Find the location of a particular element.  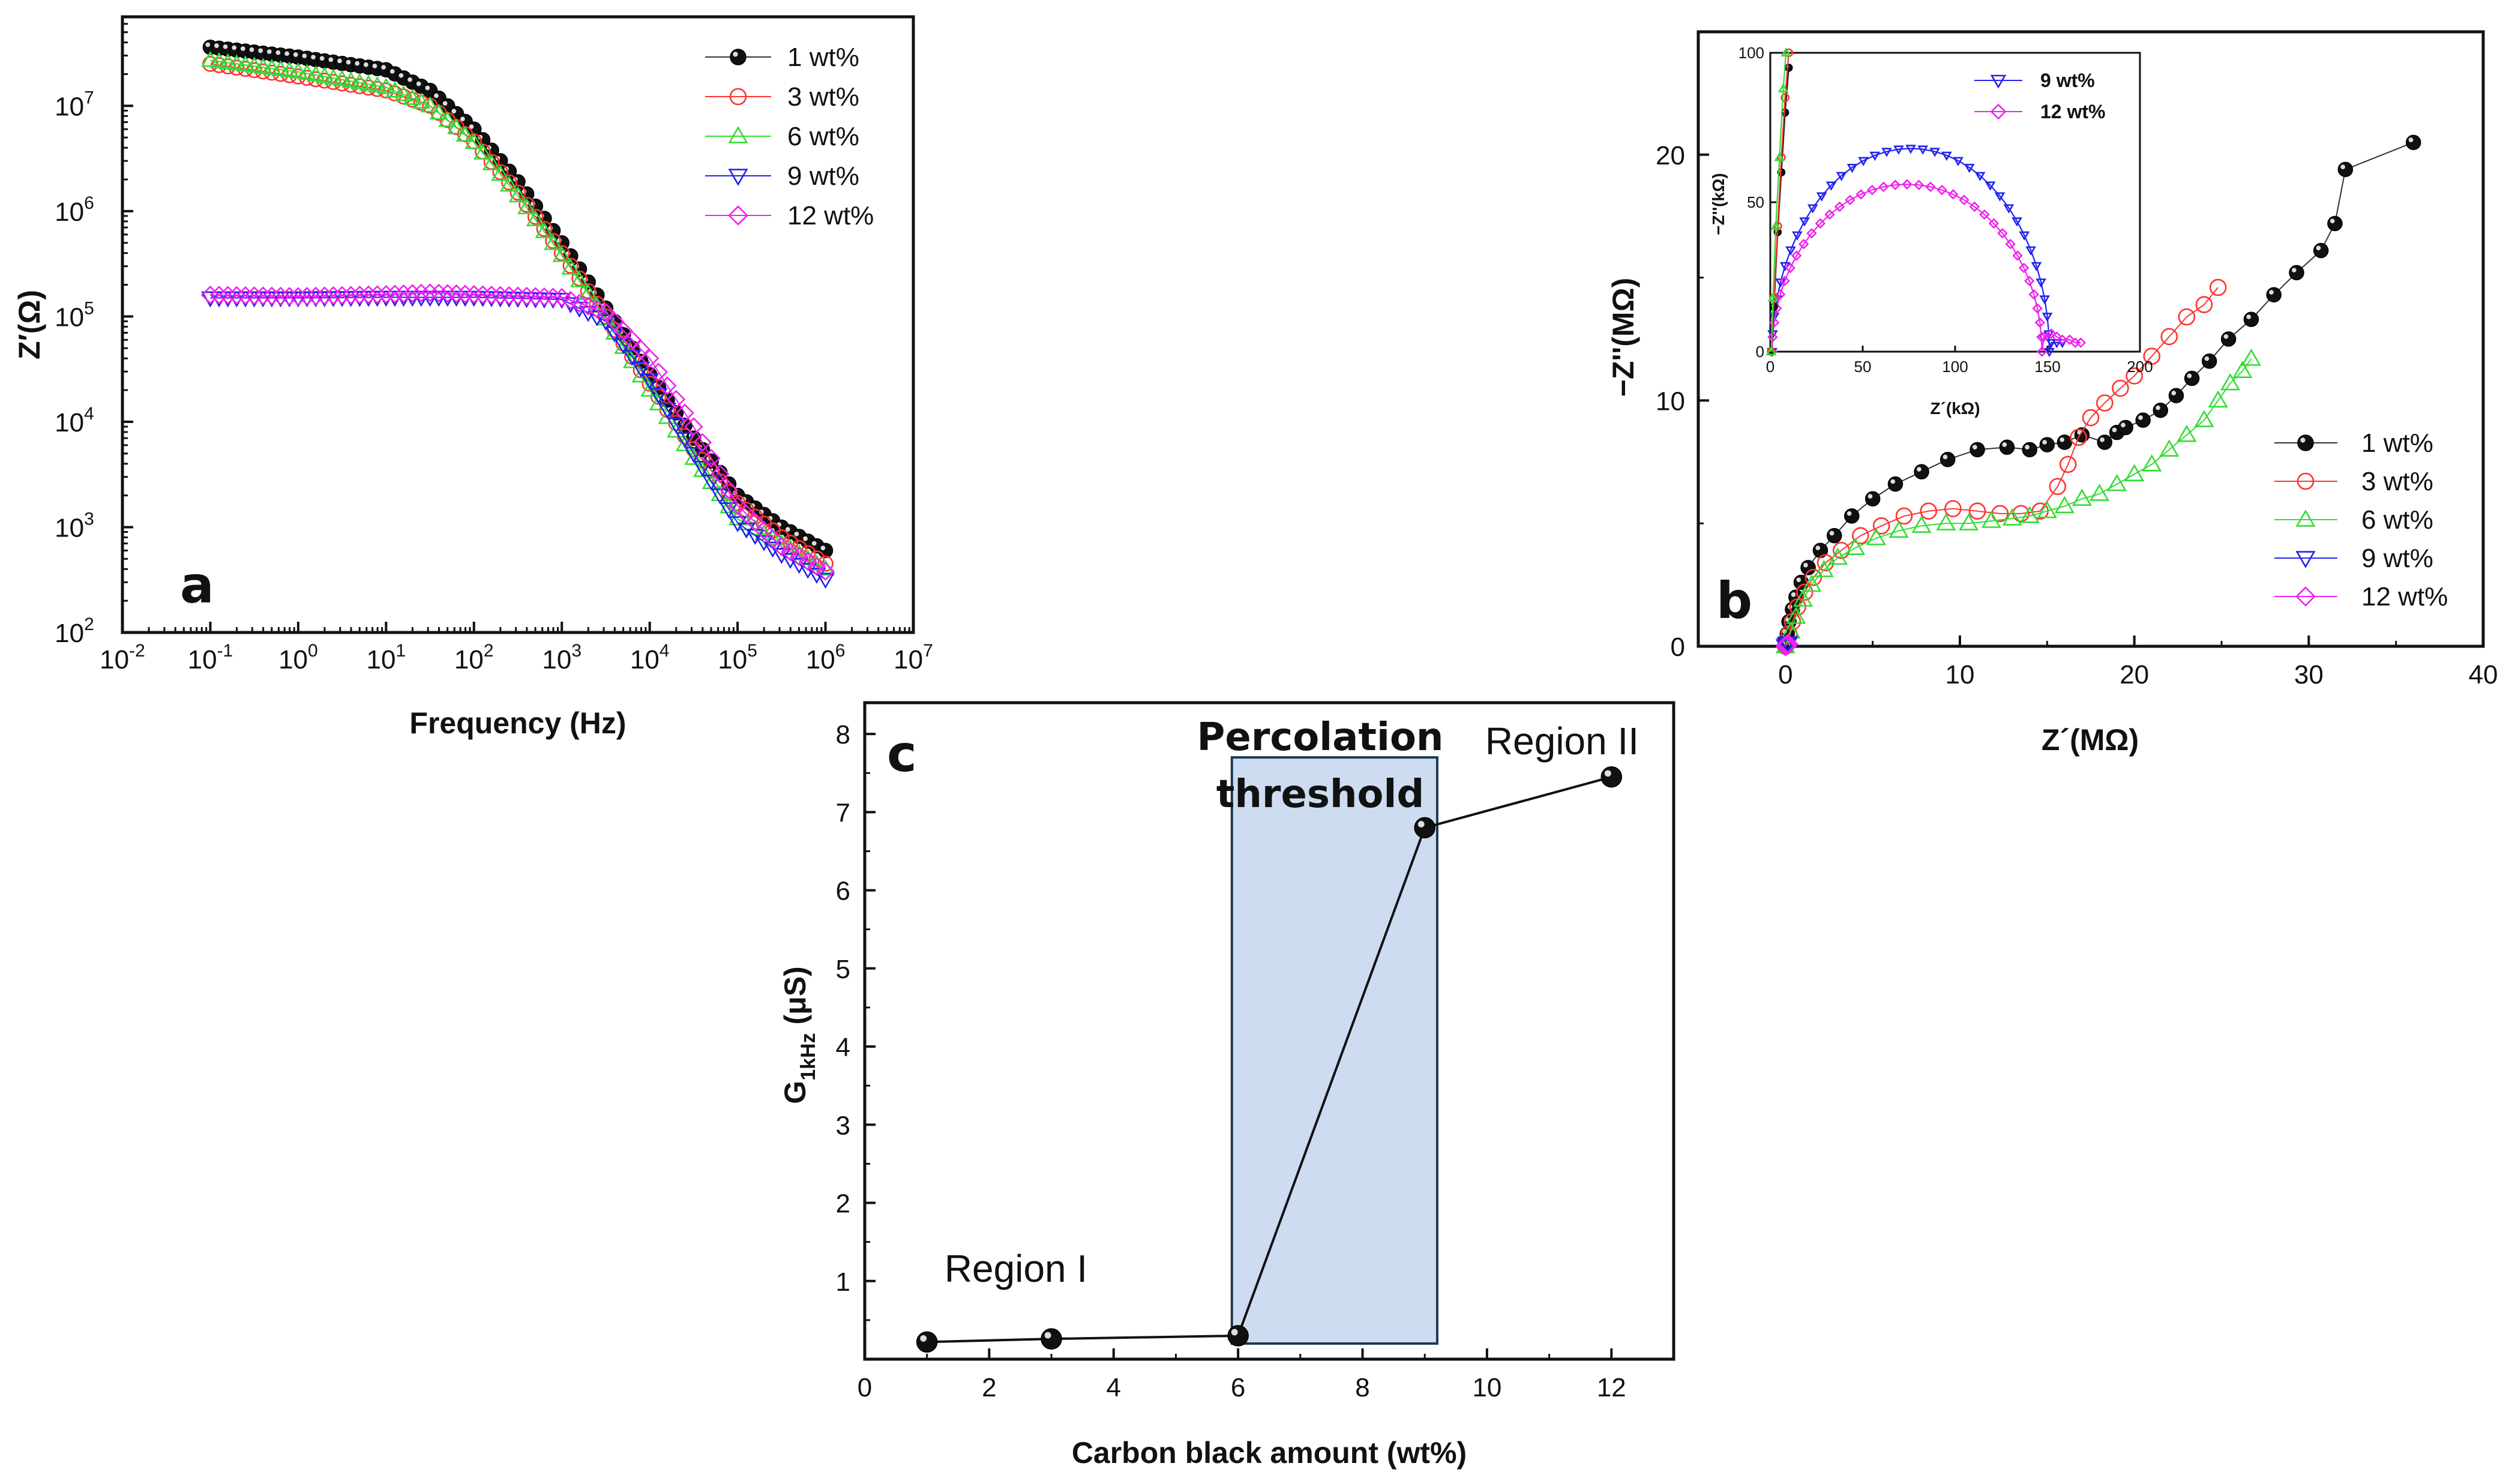

panel-b-series is located at coordinates (2098, 395).